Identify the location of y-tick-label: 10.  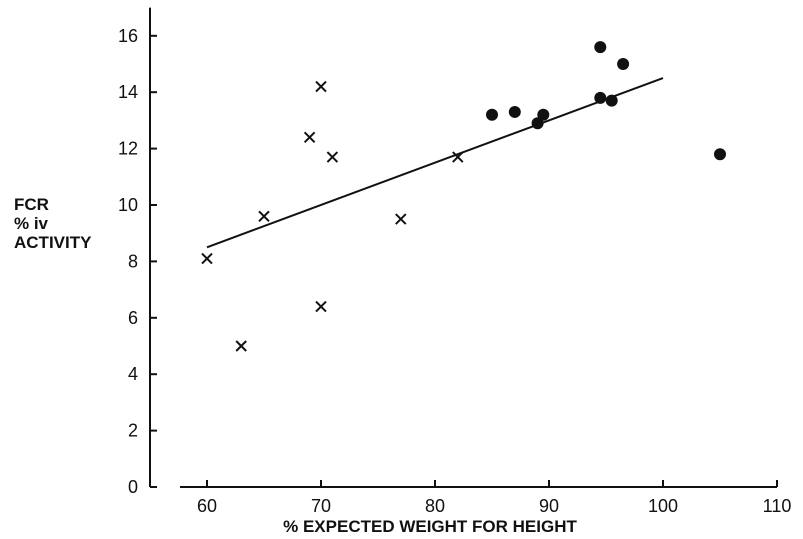
(128, 205).